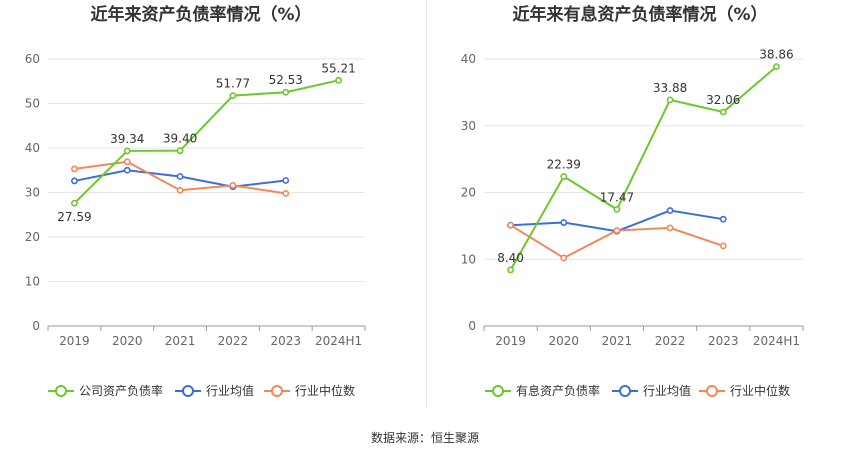  What do you see at coordinates (127, 139) in the screenshot?
I see `data-label: 39.34` at bounding box center [127, 139].